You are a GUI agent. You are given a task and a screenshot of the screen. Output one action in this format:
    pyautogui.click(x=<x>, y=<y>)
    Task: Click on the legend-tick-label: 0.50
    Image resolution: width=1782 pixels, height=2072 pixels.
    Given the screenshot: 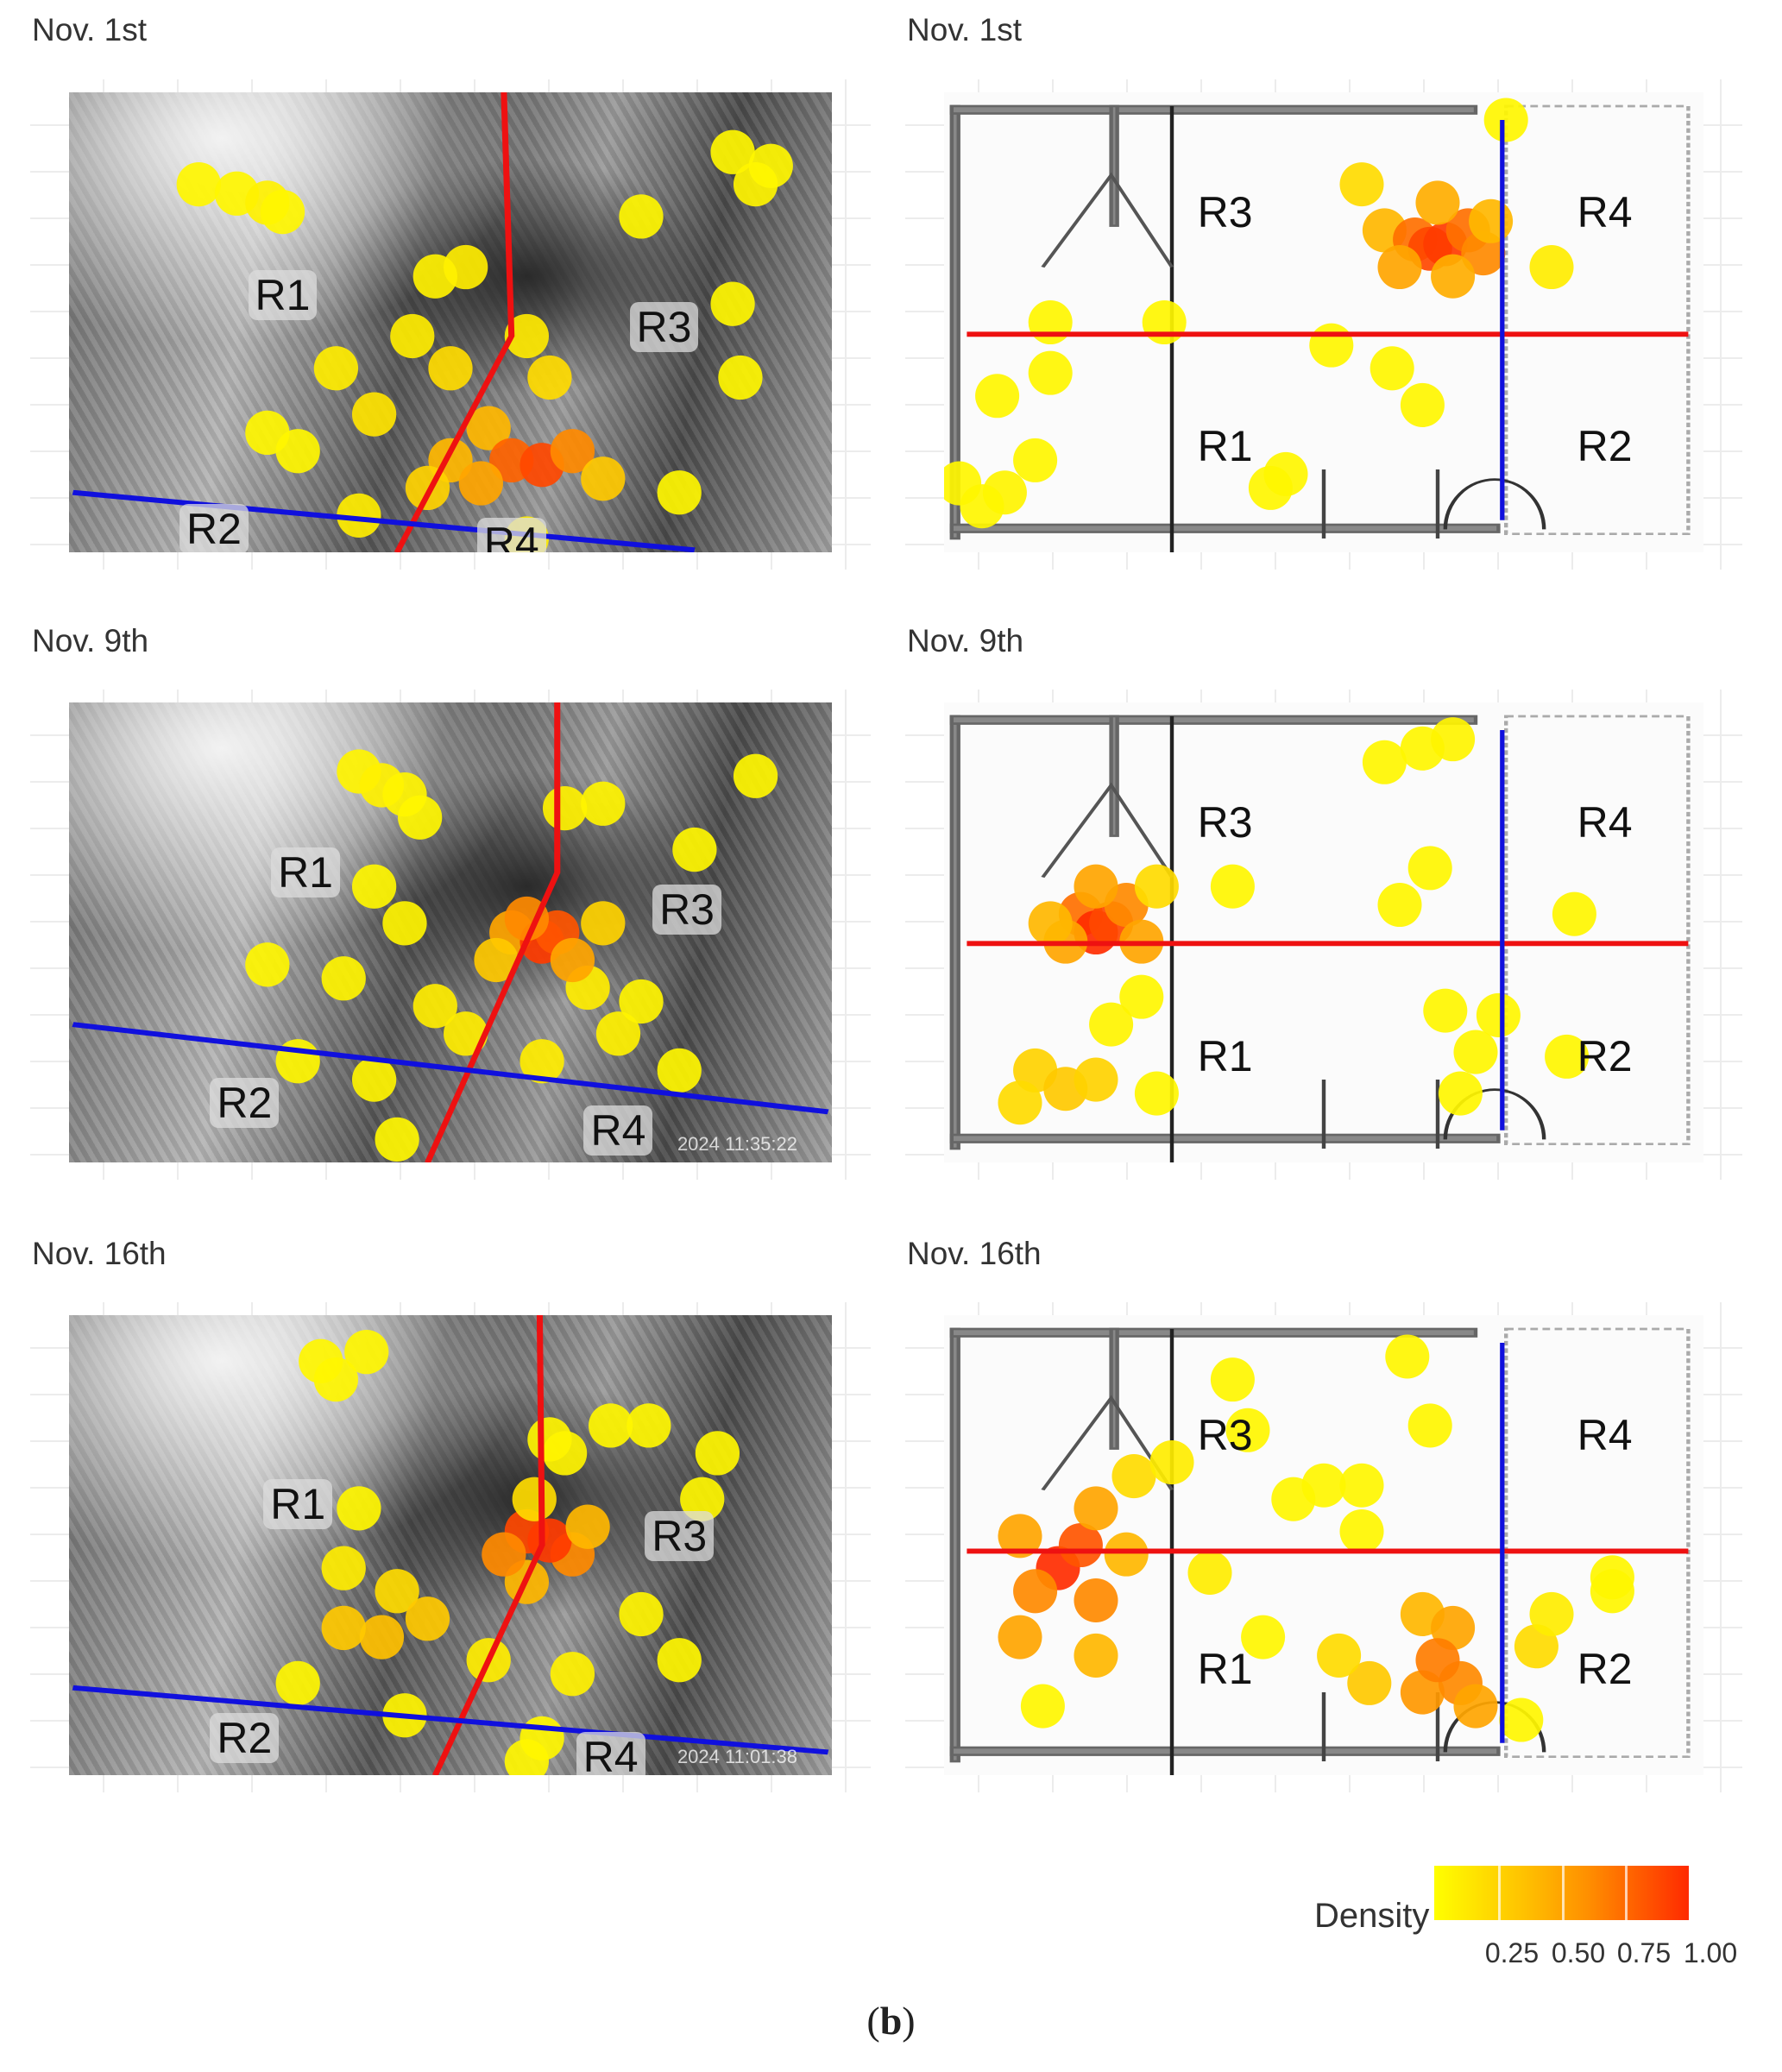 What is the action you would take?
    pyautogui.click(x=1578, y=1953)
    